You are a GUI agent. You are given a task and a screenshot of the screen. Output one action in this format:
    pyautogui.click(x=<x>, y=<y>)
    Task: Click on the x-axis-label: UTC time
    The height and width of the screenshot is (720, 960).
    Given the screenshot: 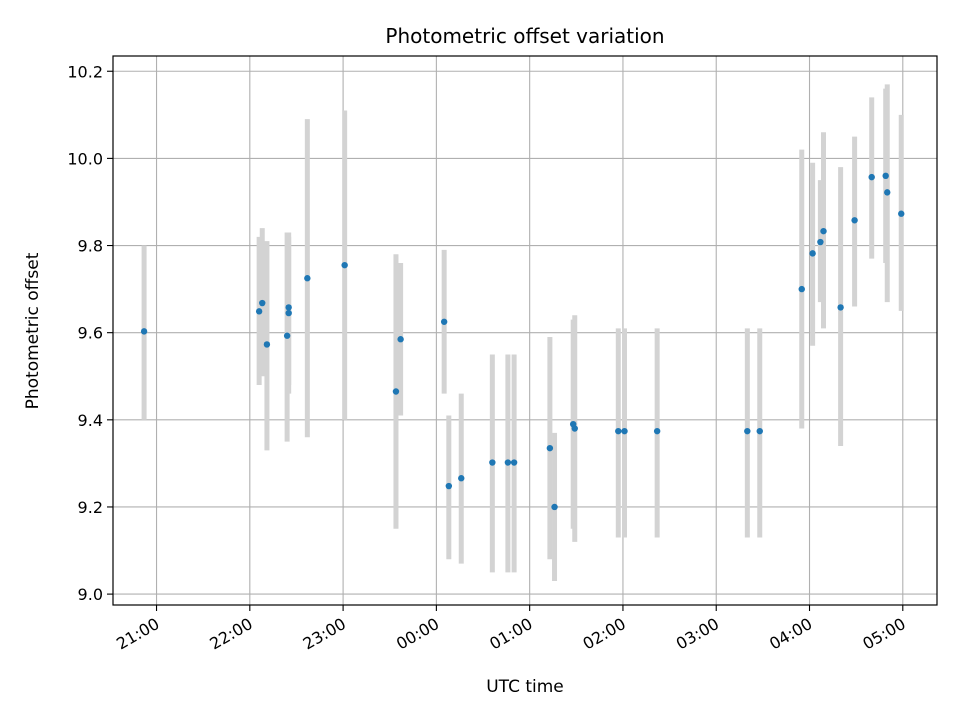 What is the action you would take?
    pyautogui.click(x=525, y=687)
    